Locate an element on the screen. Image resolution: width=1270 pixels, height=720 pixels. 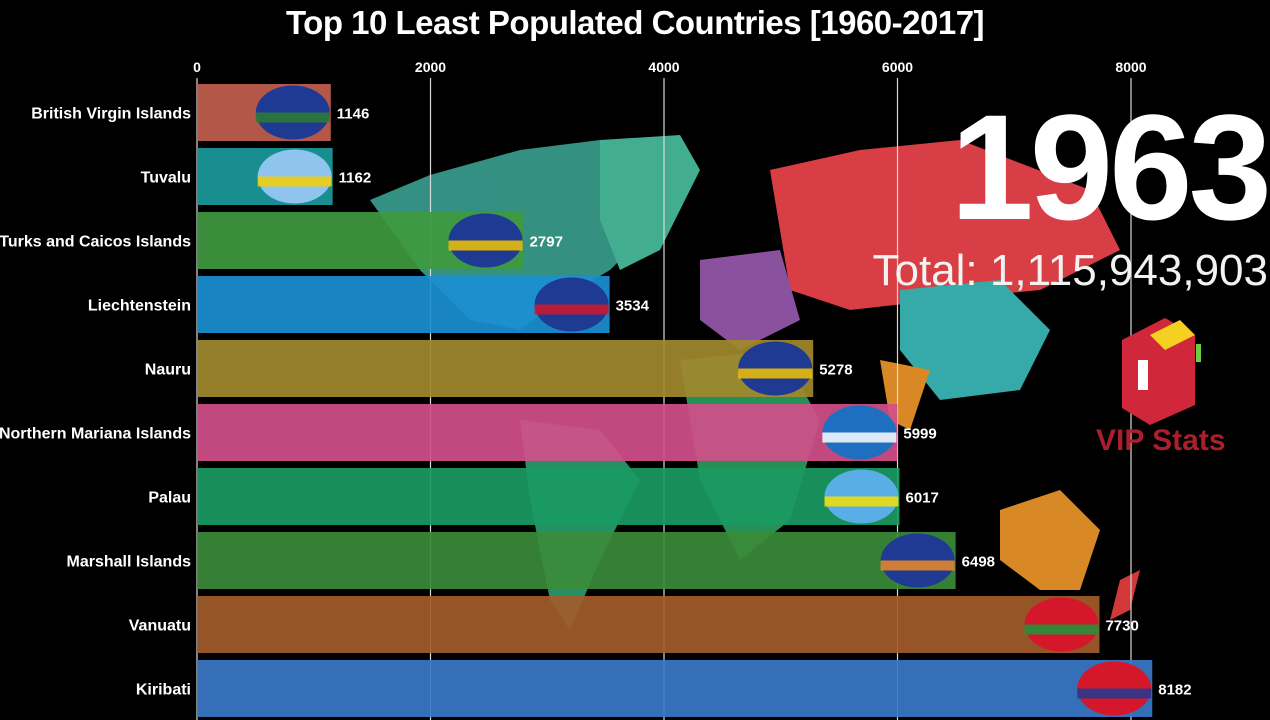
x-tick-labels: 0 2000 4000 6000 8000 is located at coordinates (670, 67).